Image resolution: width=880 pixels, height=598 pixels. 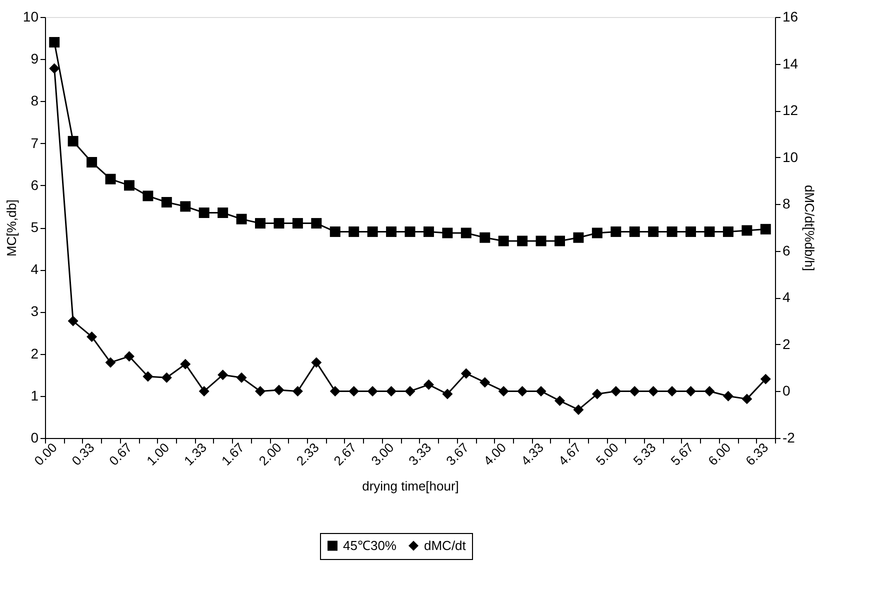 I want to click on y-tick-label: 10, so click(x=30, y=16).